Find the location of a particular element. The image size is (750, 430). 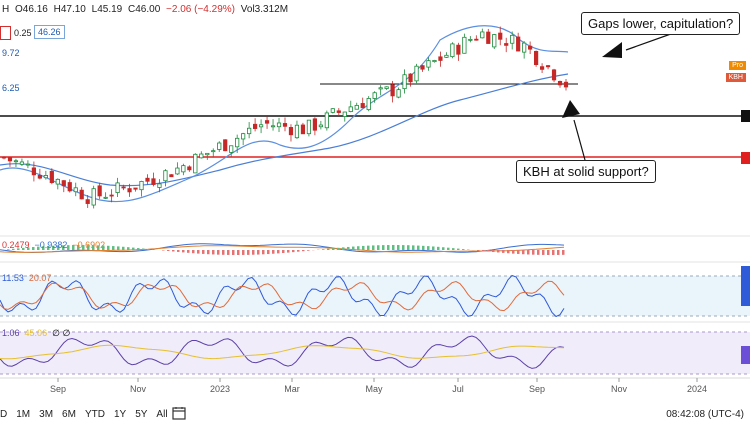

macd-values: 0.2479 −0.9382 −0.6902 is located at coordinates (53, 245).